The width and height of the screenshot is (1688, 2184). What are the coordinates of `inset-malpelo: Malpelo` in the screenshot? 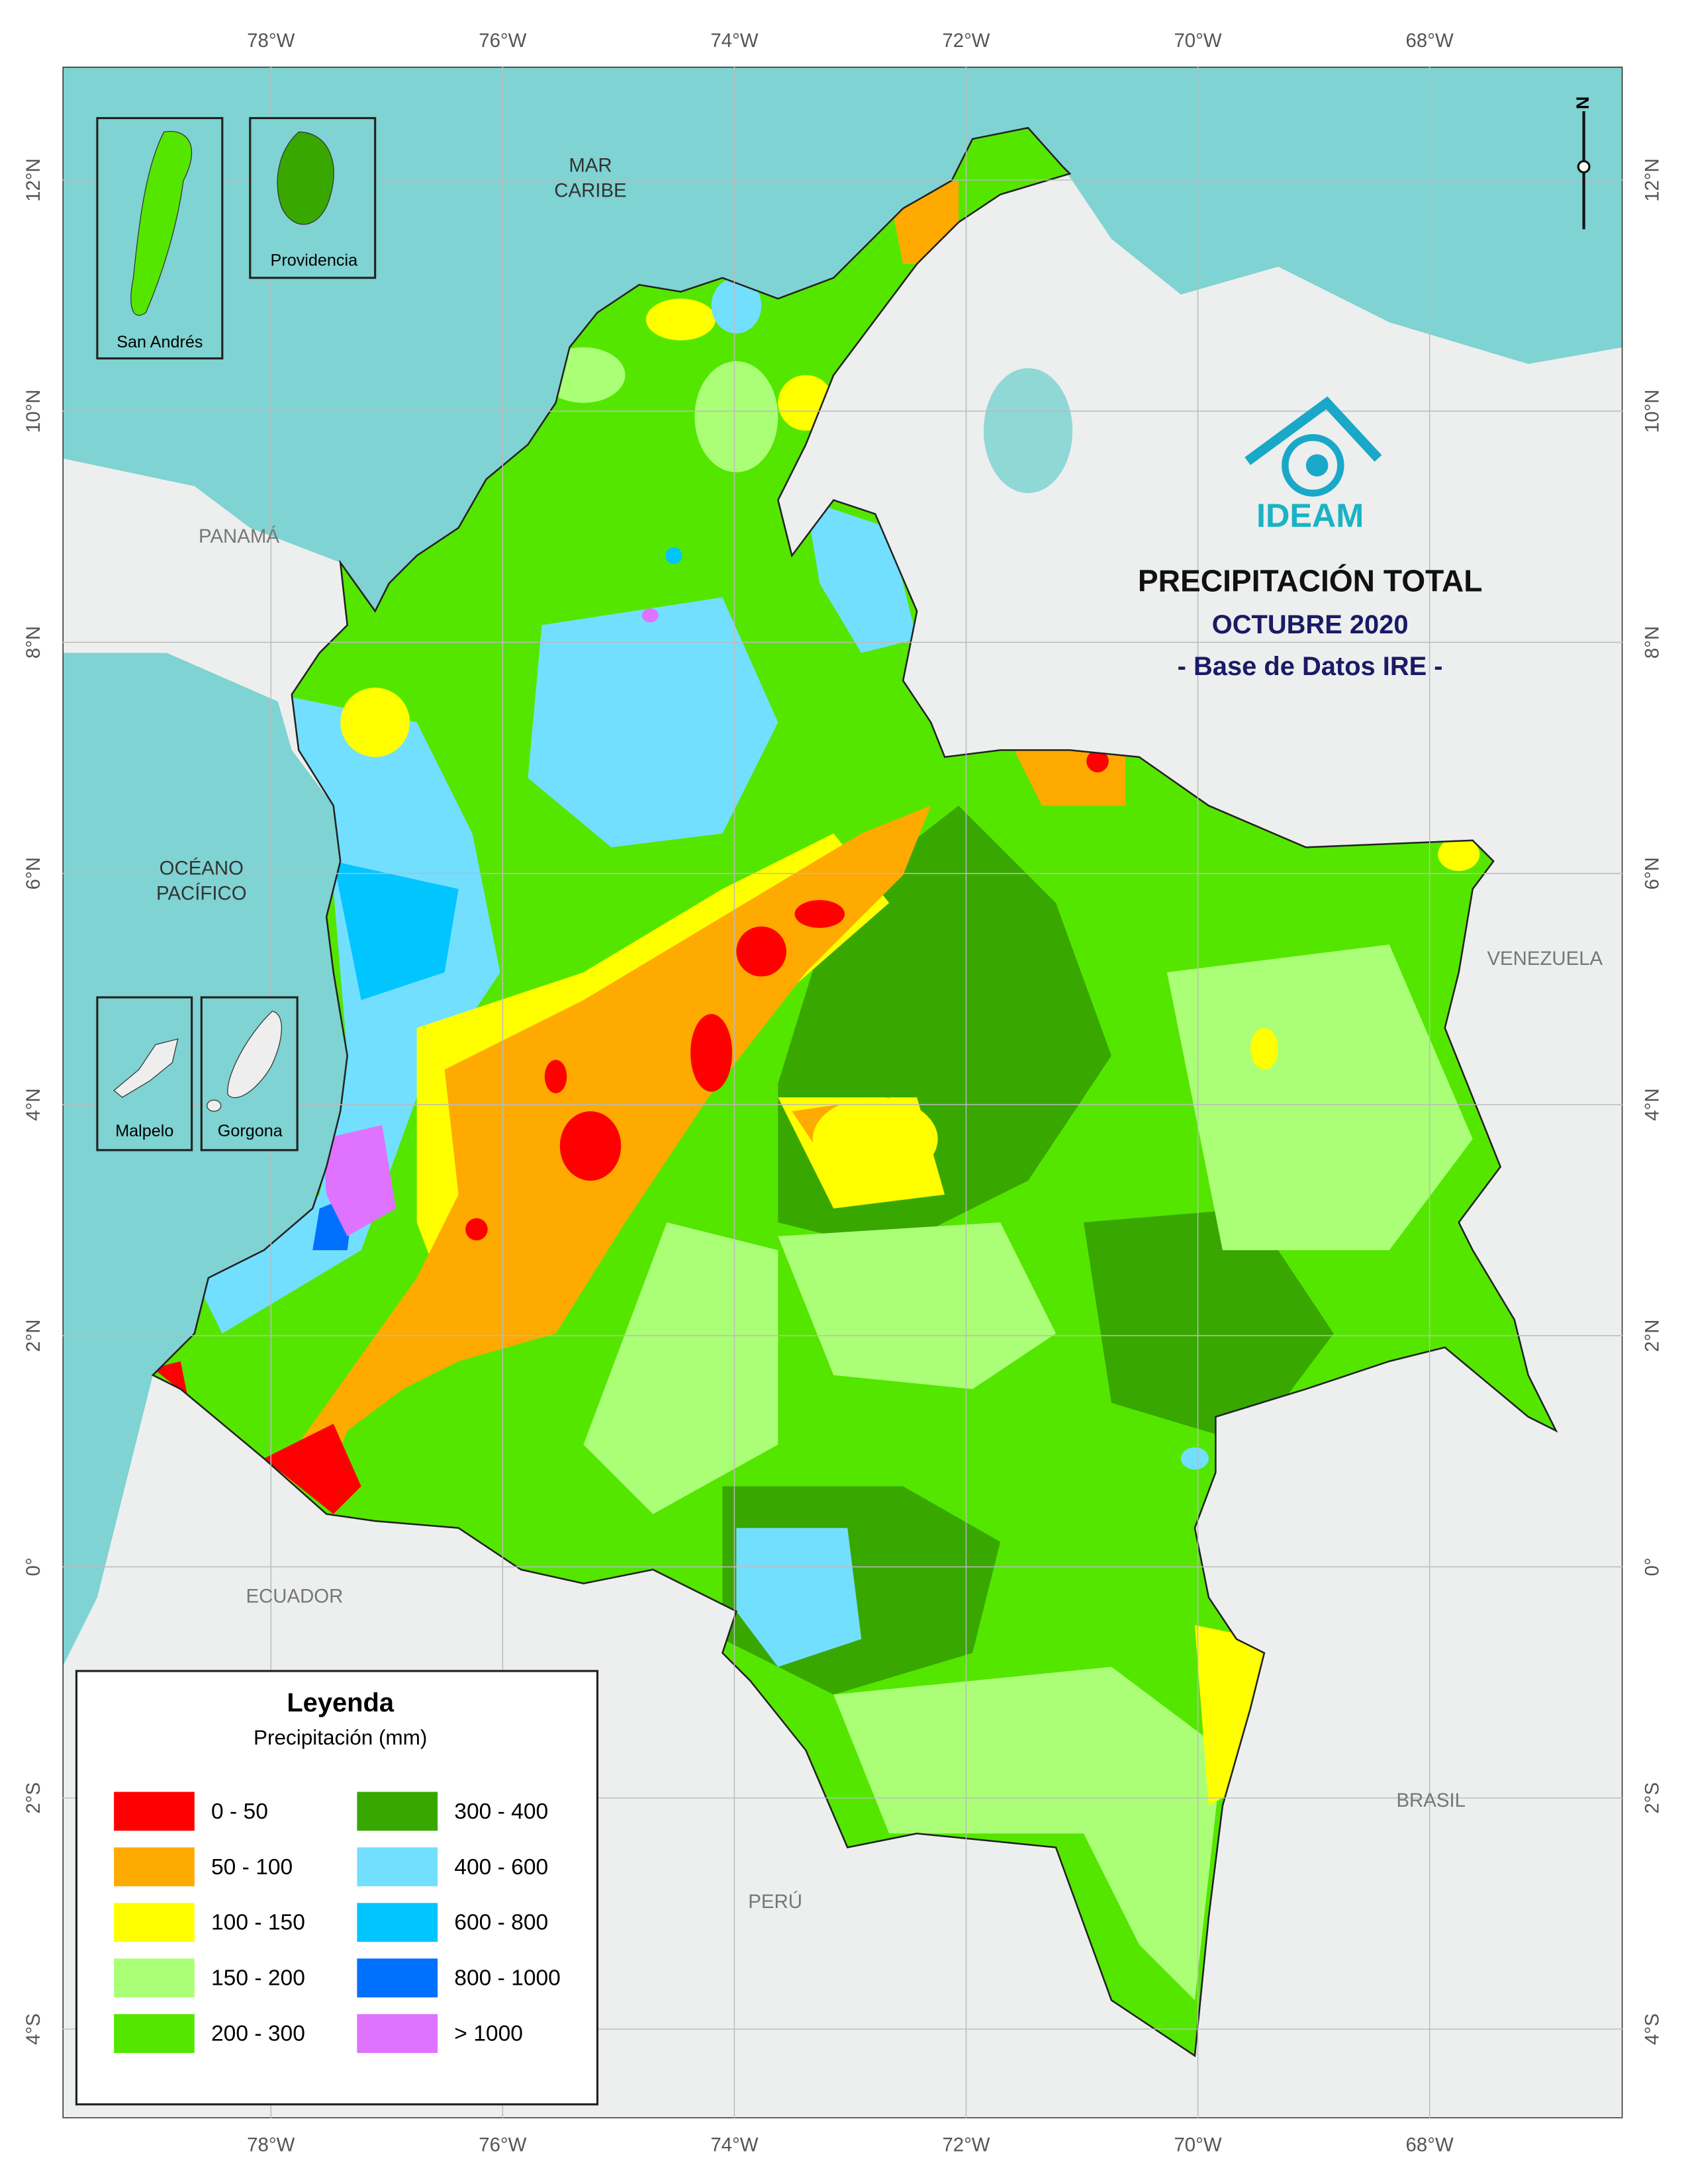 It's located at (144, 1074).